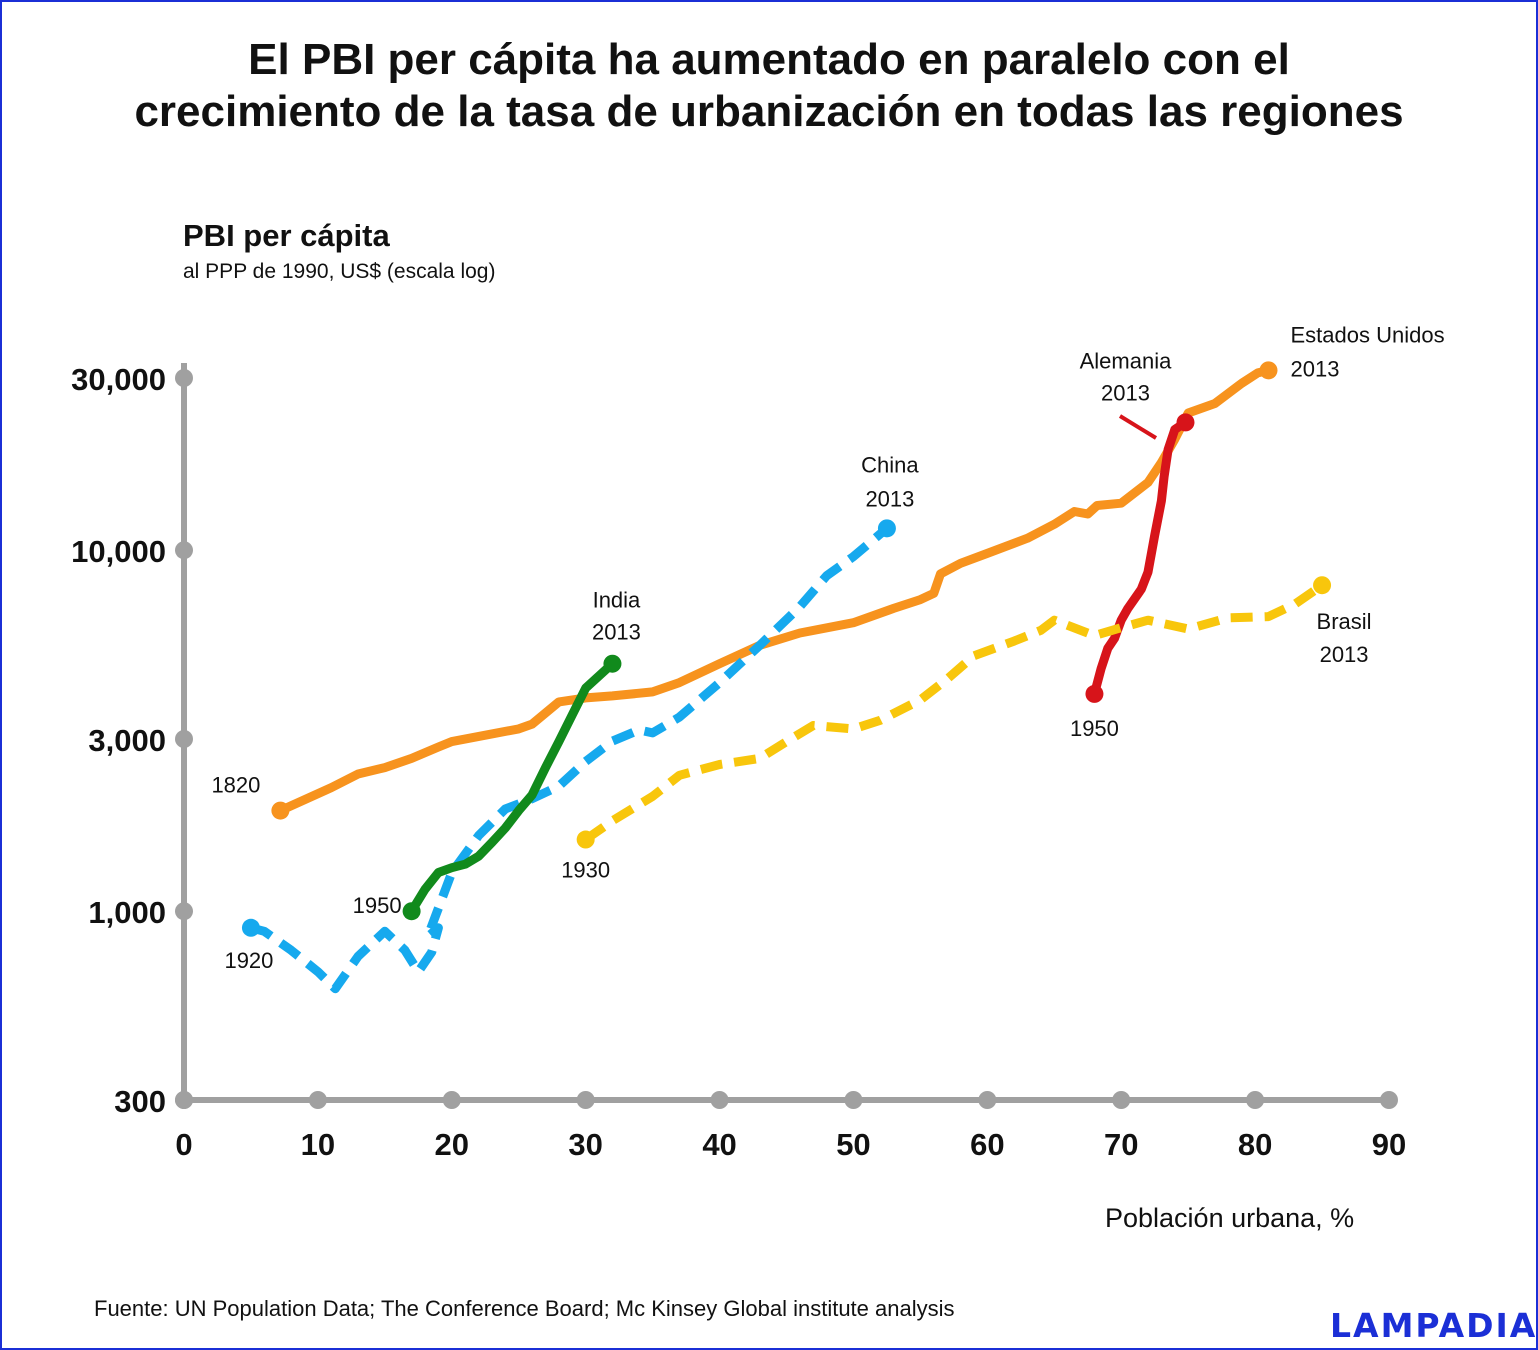  Describe the element at coordinates (987, 1144) in the screenshot. I see `x-tick-label: 60` at that location.